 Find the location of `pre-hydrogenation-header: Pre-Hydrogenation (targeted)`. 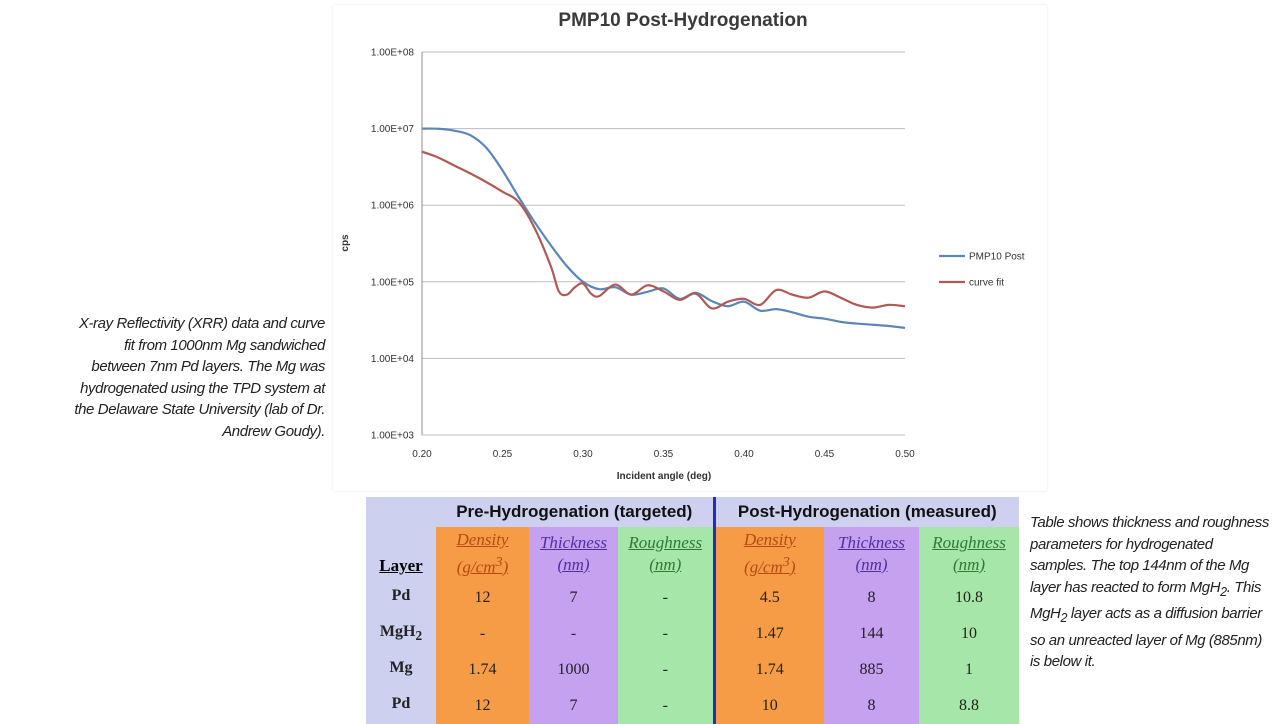

pre-hydrogenation-header: Pre-Hydrogenation (targeted) is located at coordinates (575, 512).